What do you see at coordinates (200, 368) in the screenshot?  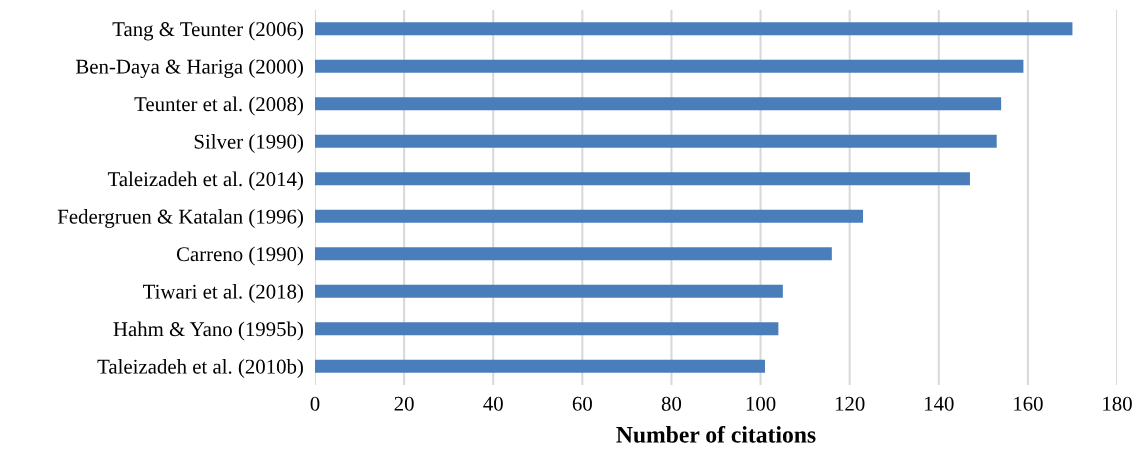 I see `y-tick-label: Taleizadeh et al. (2010b)` at bounding box center [200, 368].